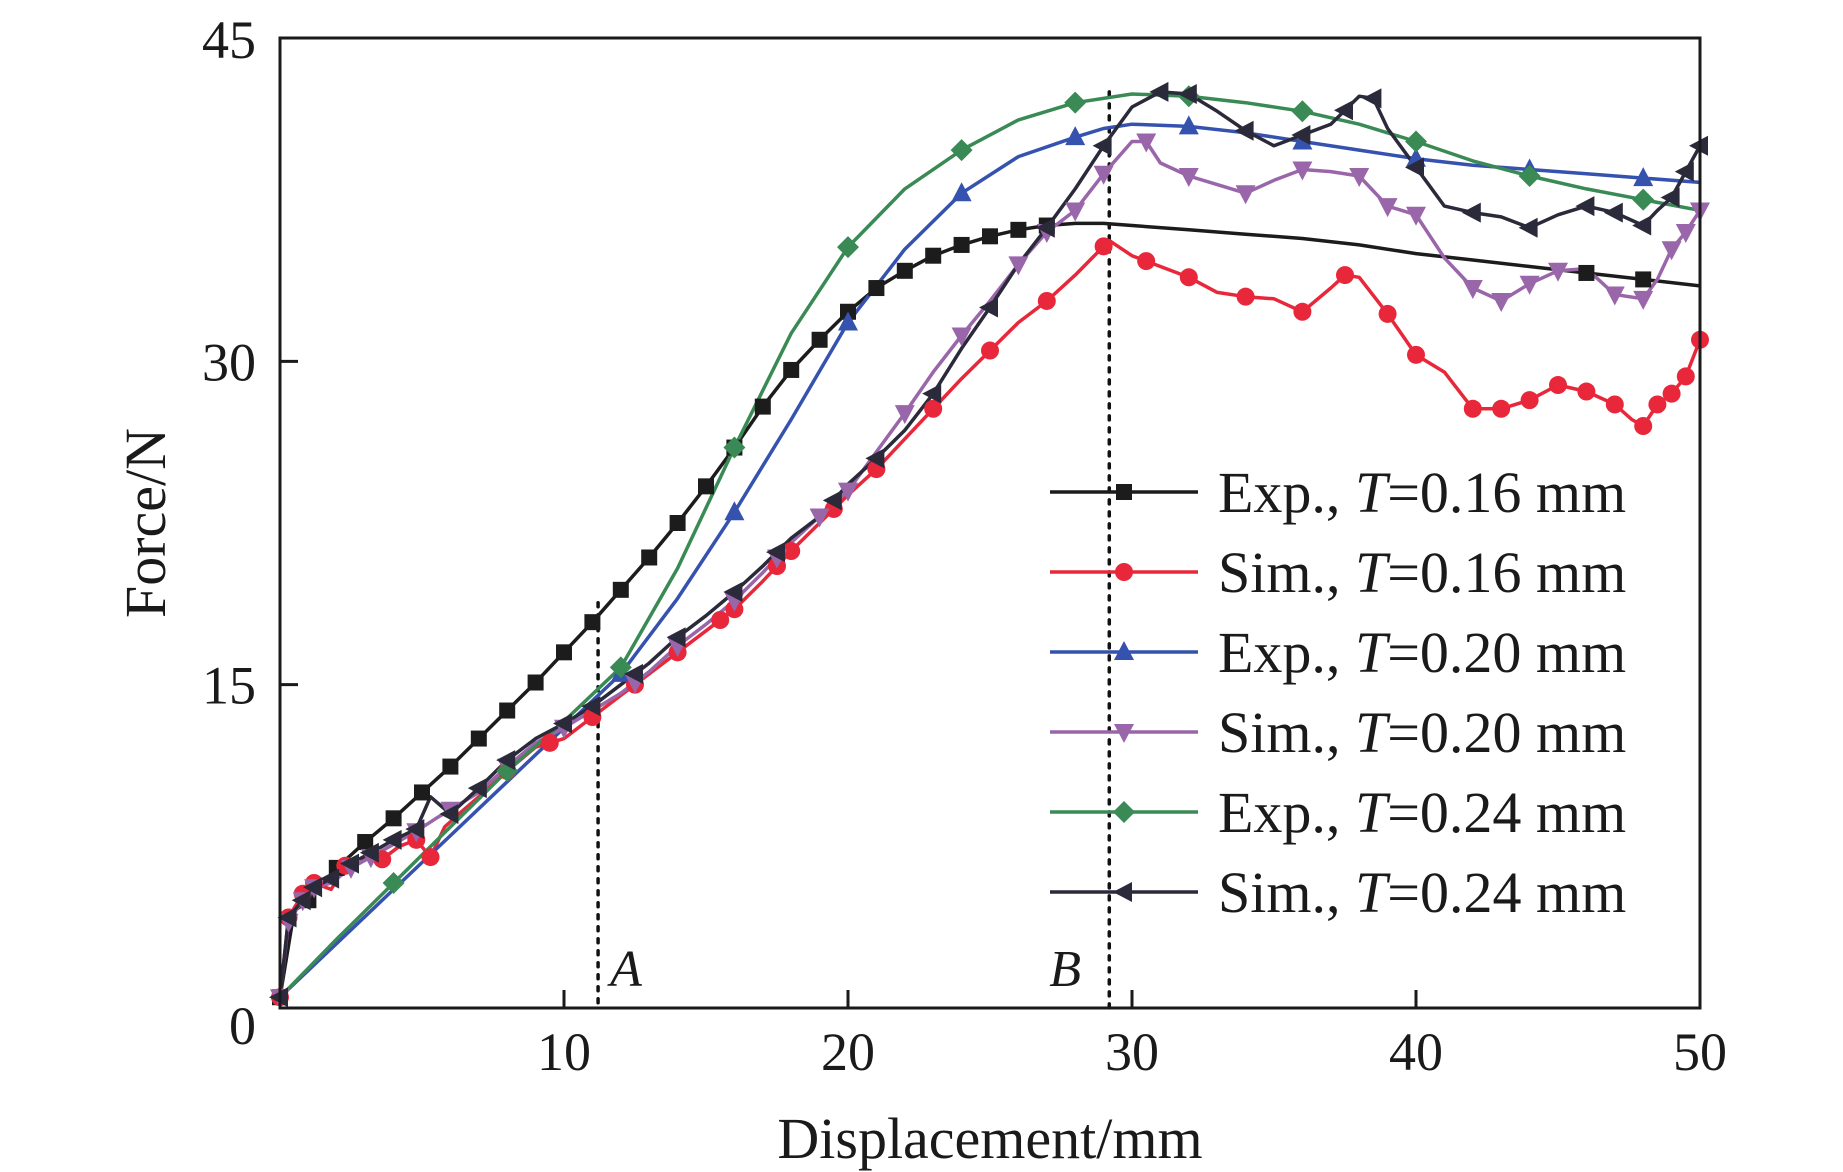  I want to click on legend-label-1: Exp., T=0.16 mm, so click(1422, 492).